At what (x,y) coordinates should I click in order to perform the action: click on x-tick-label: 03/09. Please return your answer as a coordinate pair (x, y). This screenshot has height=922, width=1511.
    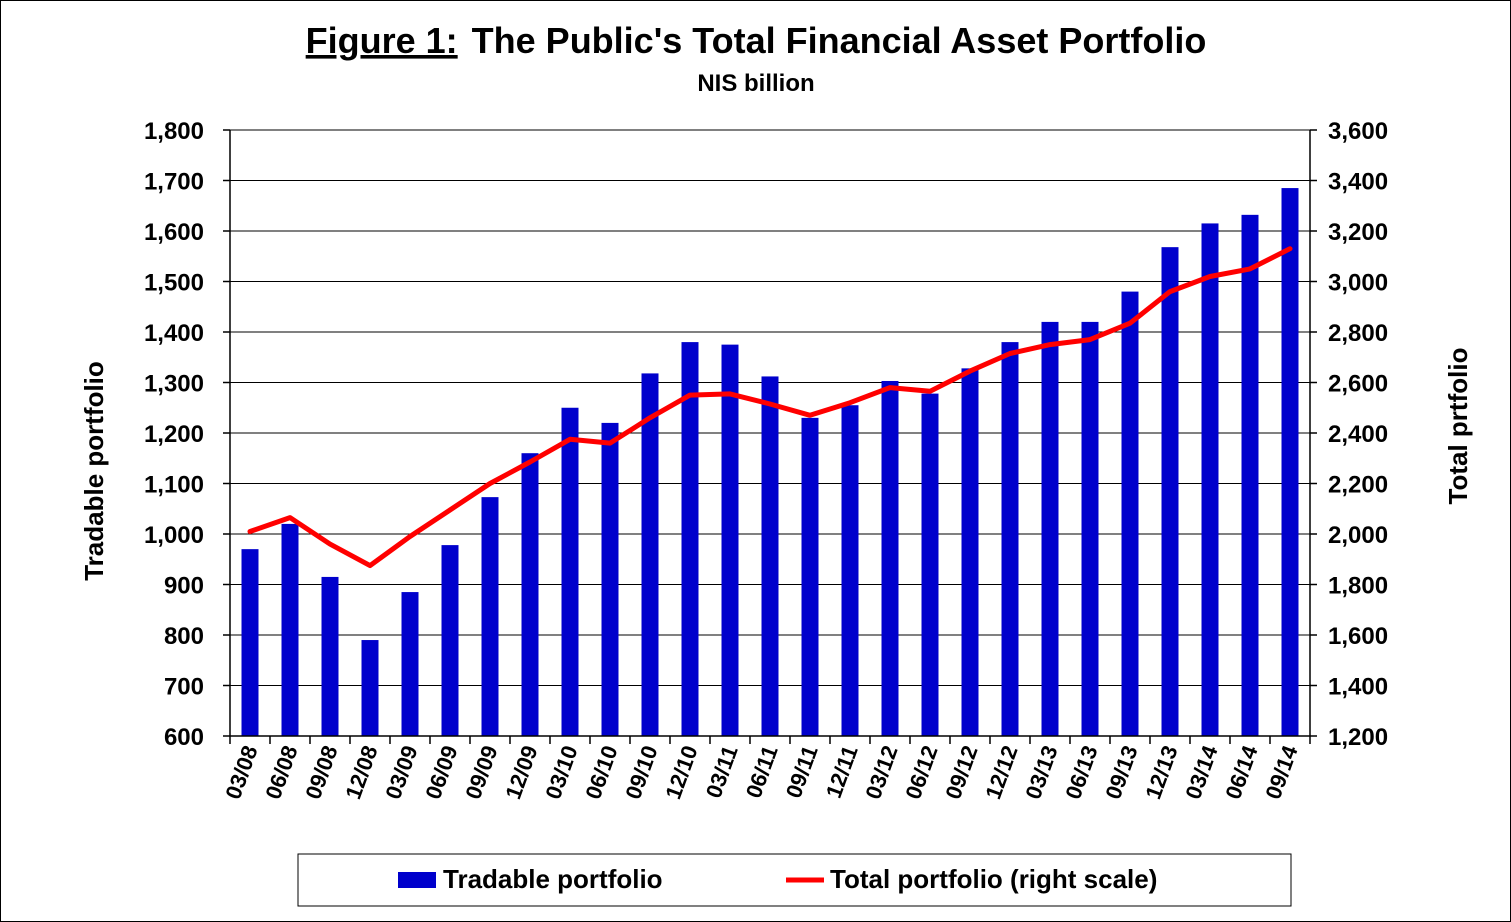
    Looking at the image, I should click on (401, 772).